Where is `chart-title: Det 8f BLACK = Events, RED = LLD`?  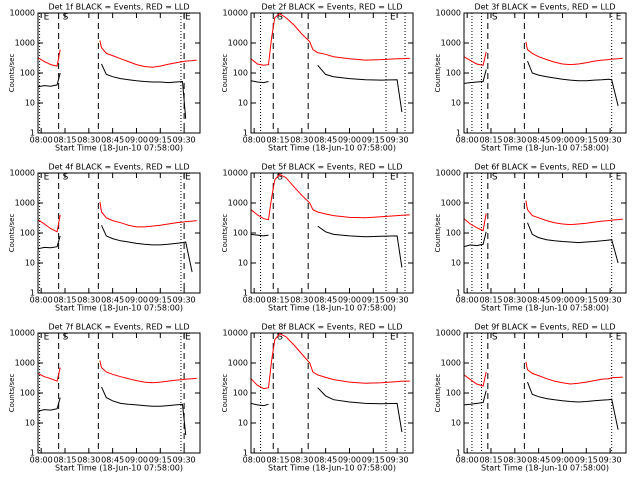 chart-title: Det 8f BLACK = Events, RED = LLD is located at coordinates (331, 327).